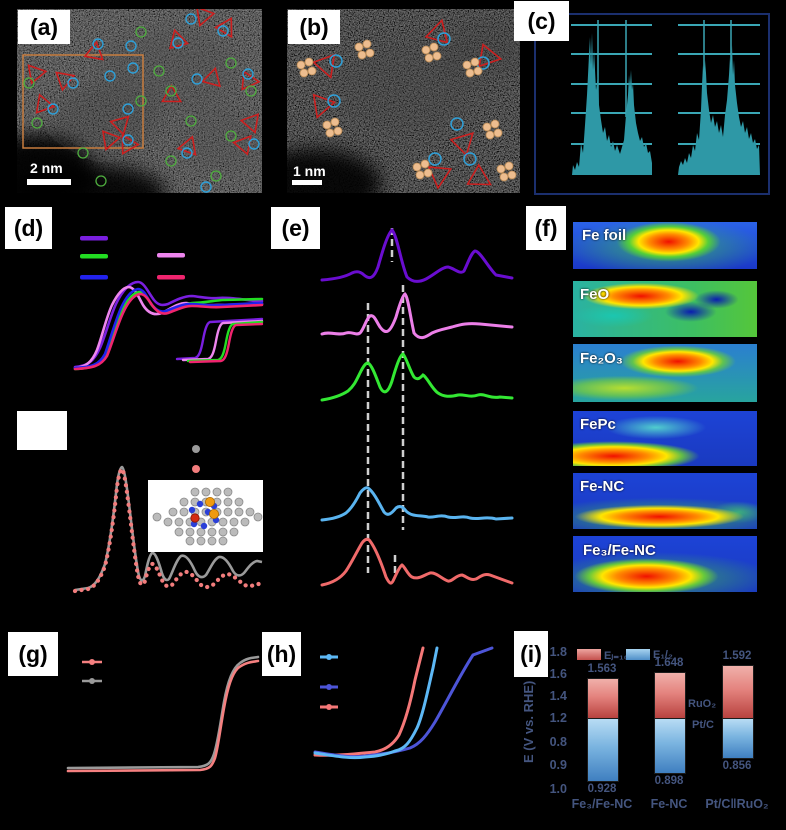 This screenshot has height=830, width=786. I want to click on exafs-fit-plot, so click(168, 519).